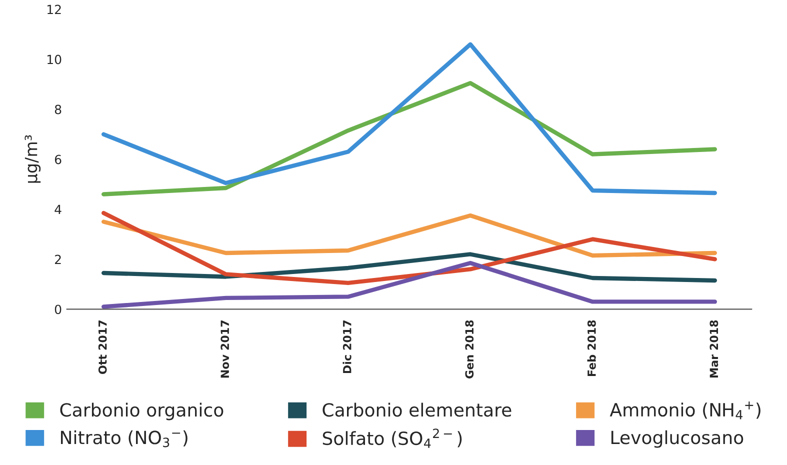  What do you see at coordinates (142, 411) in the screenshot?
I see `legend-label: Carbonio organico` at bounding box center [142, 411].